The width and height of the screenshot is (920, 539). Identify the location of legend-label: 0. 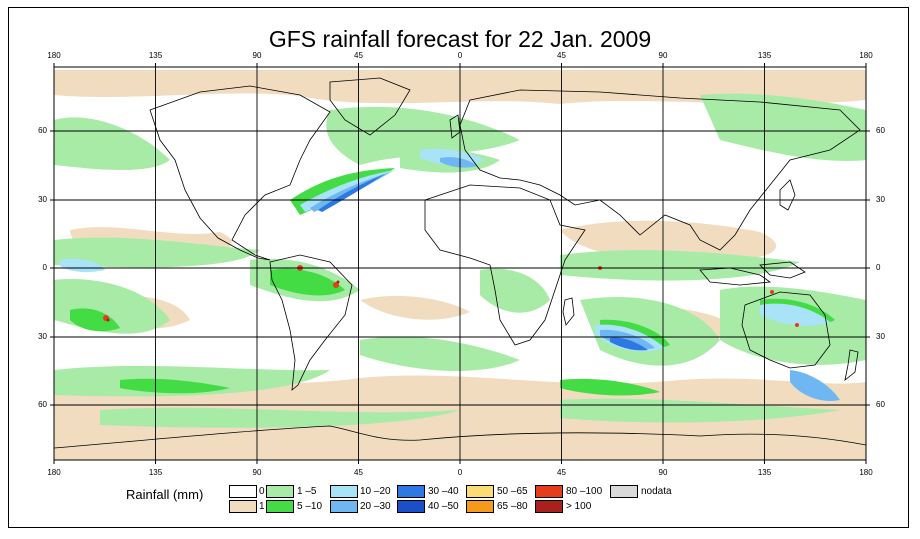
(262, 491).